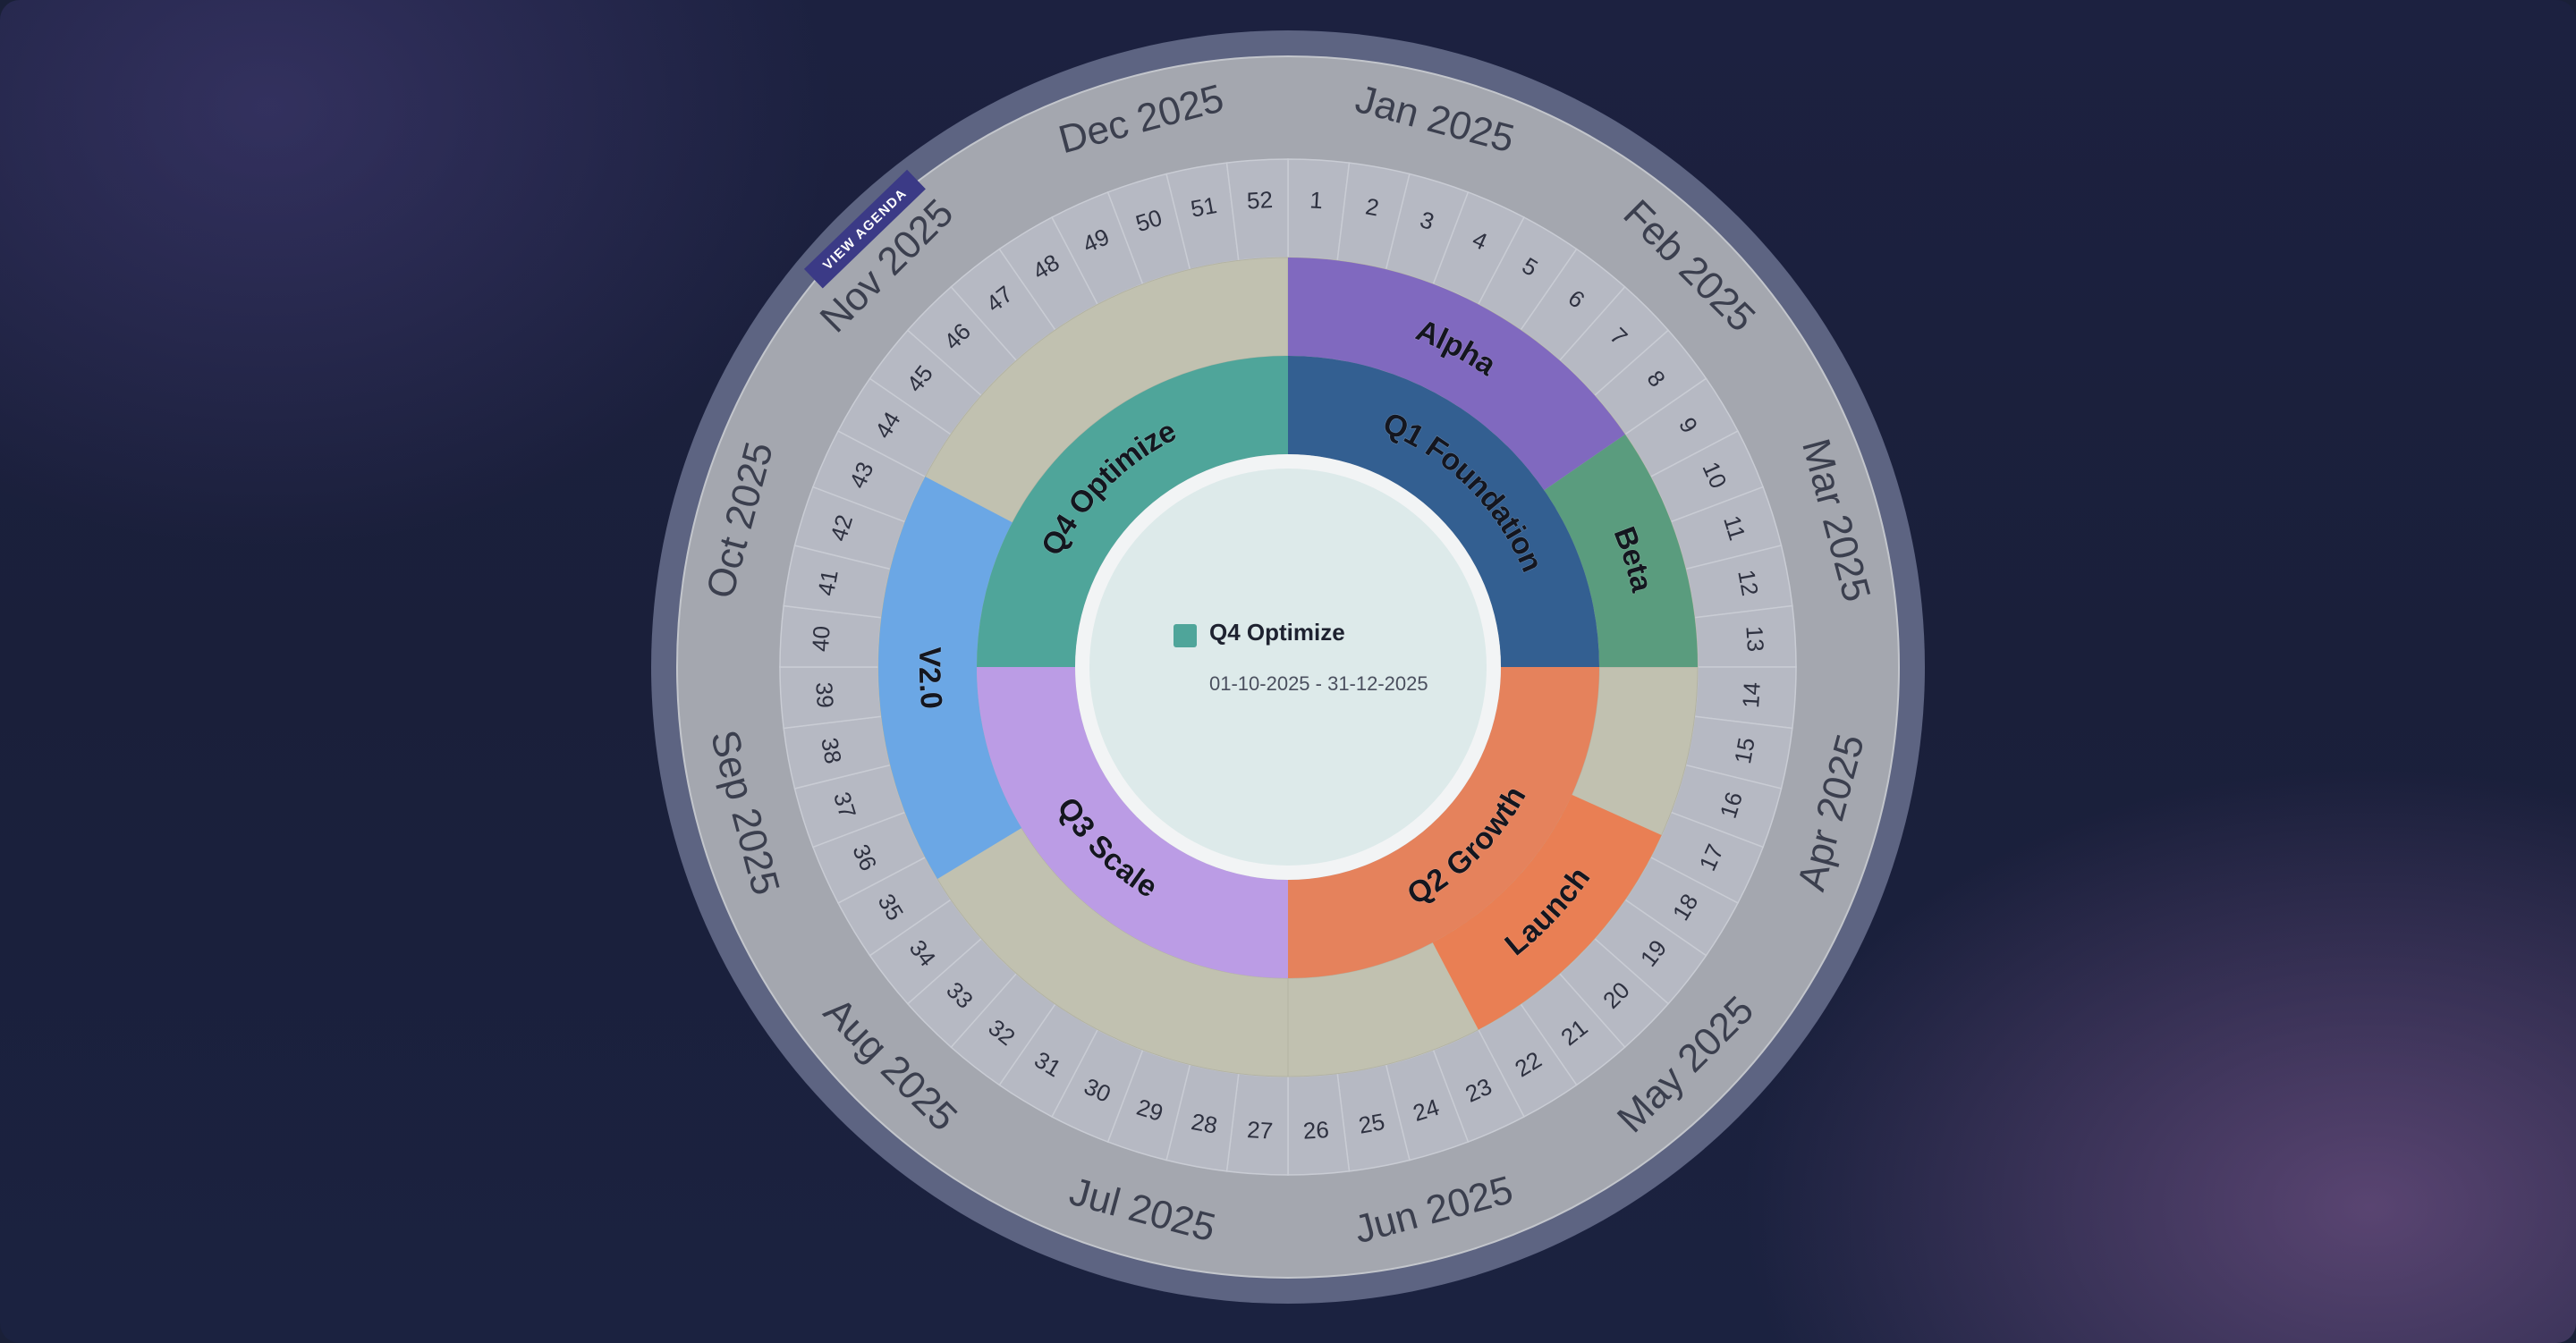 The width and height of the screenshot is (2576, 1343). What do you see at coordinates (1372, 1123) in the screenshot?
I see `week-label: 25` at bounding box center [1372, 1123].